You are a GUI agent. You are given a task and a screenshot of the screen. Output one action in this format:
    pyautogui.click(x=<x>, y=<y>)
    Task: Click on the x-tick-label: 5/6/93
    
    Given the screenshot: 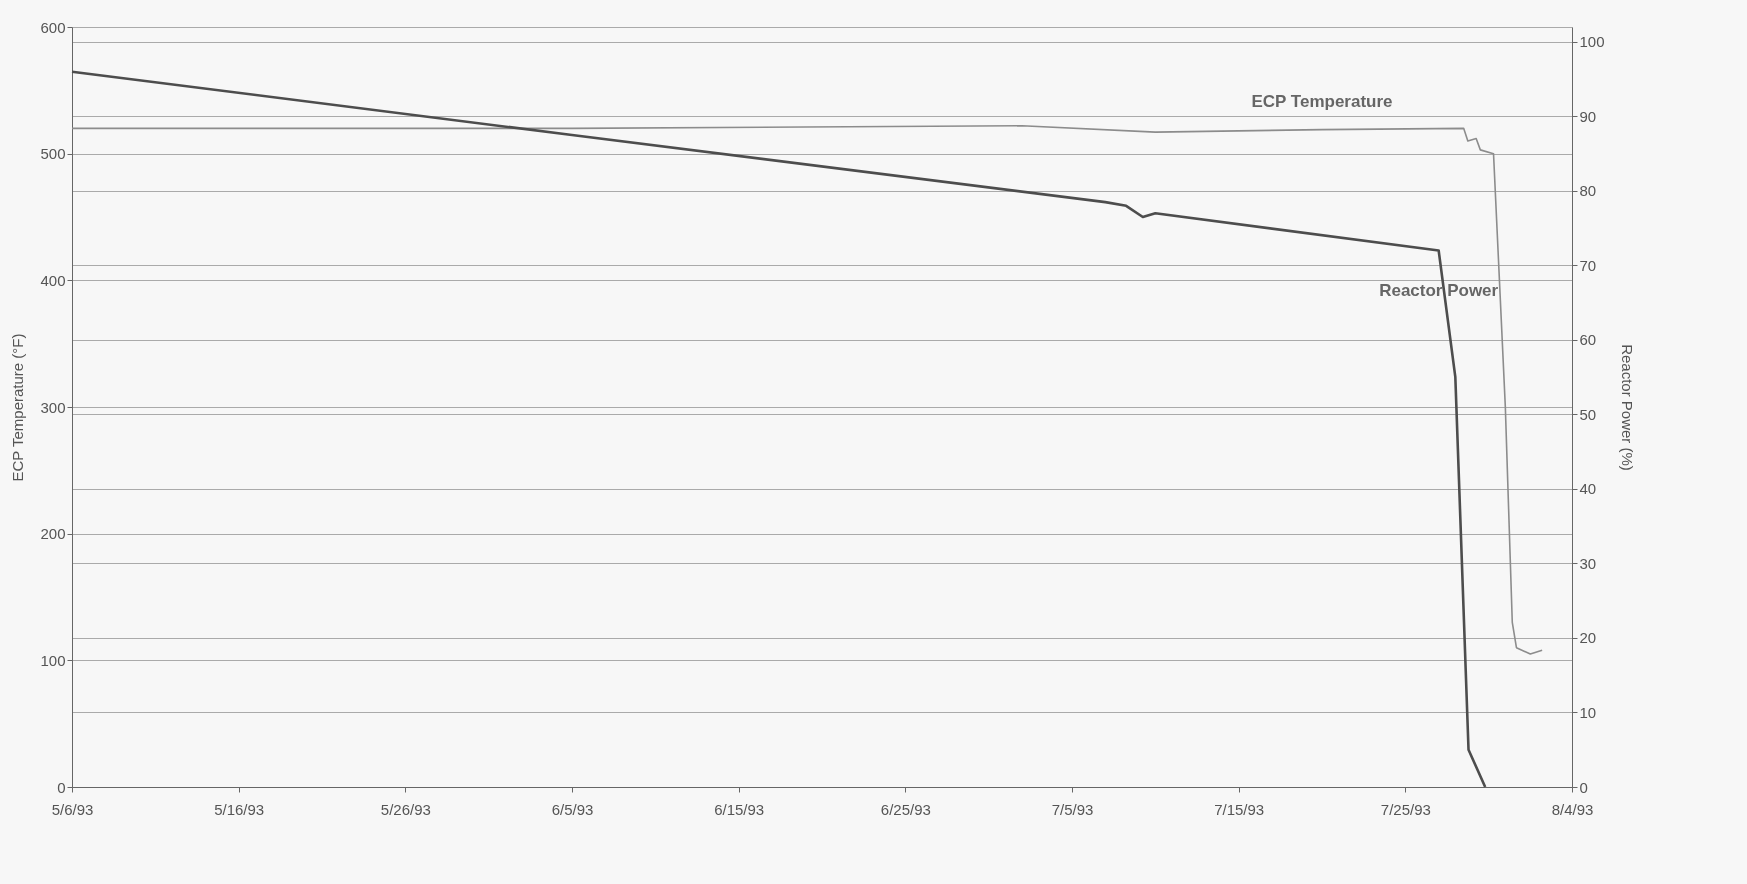 What is the action you would take?
    pyautogui.click(x=72, y=809)
    